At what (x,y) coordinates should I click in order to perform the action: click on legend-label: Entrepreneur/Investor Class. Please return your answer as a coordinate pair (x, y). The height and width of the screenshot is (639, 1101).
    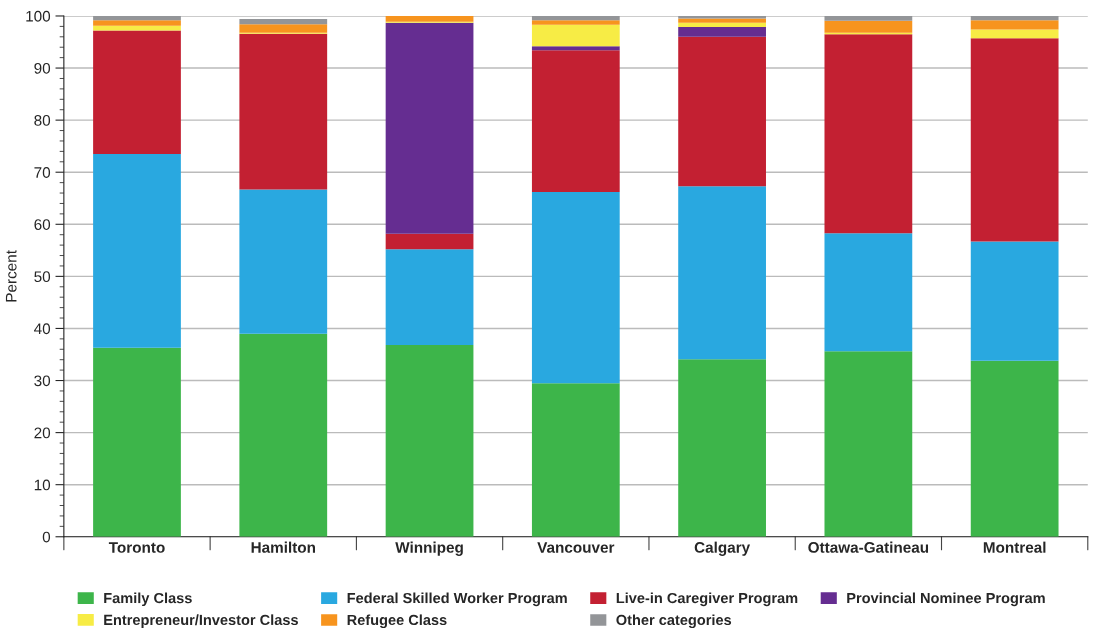
    Looking at the image, I should click on (201, 621).